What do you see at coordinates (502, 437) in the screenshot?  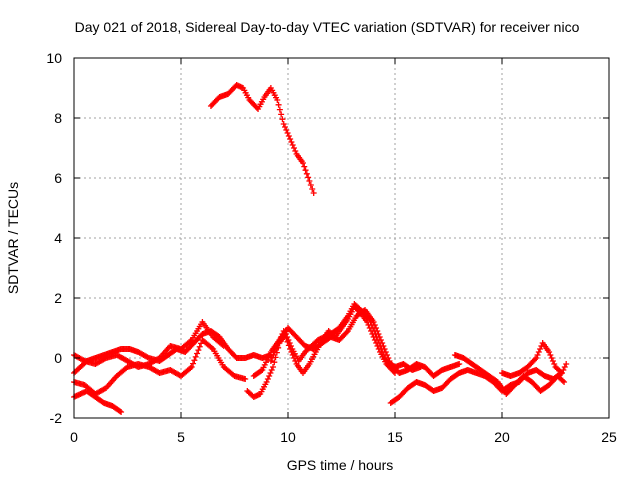 I see `x-tick-label: 20` at bounding box center [502, 437].